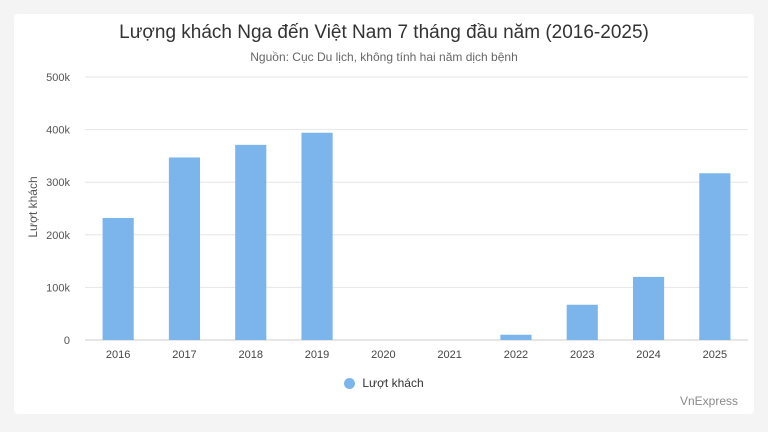  I want to click on legend-label: Lượt khách, so click(393, 383).